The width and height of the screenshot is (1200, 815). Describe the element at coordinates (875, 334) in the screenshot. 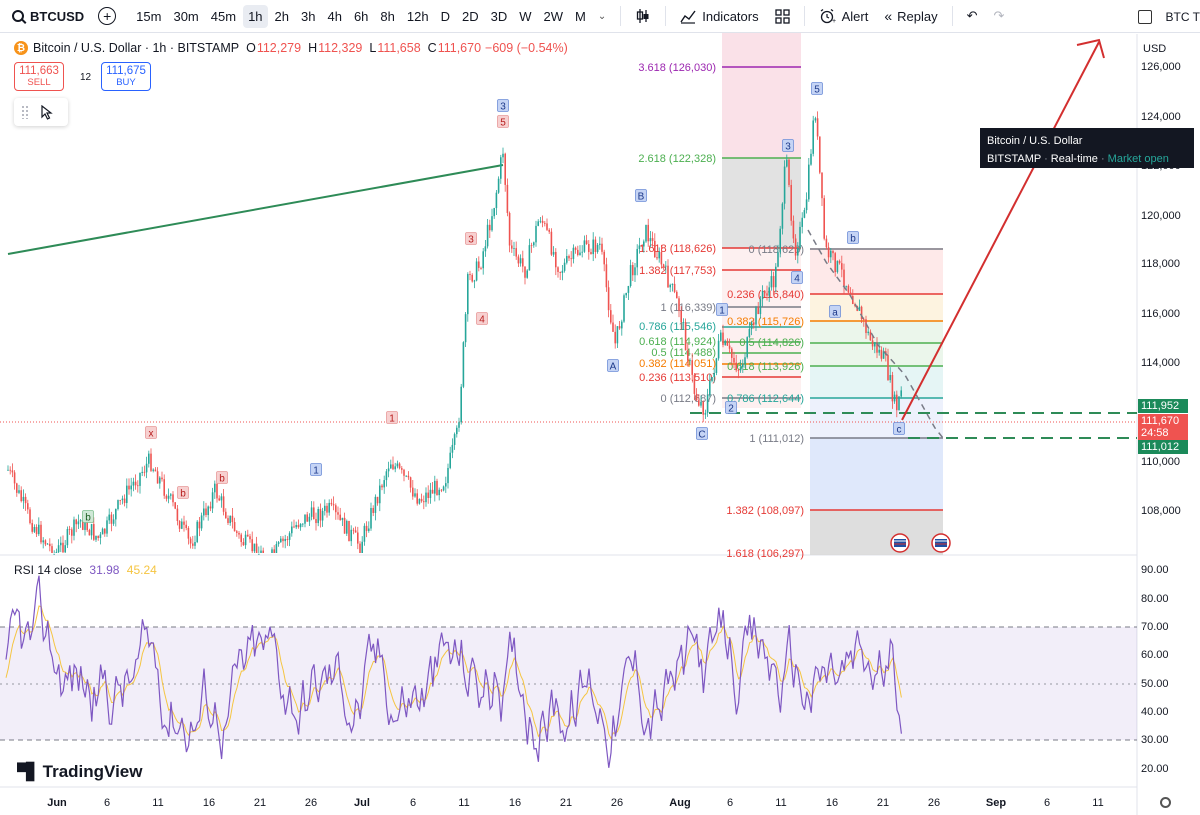

I see `projected-path-dashed` at that location.